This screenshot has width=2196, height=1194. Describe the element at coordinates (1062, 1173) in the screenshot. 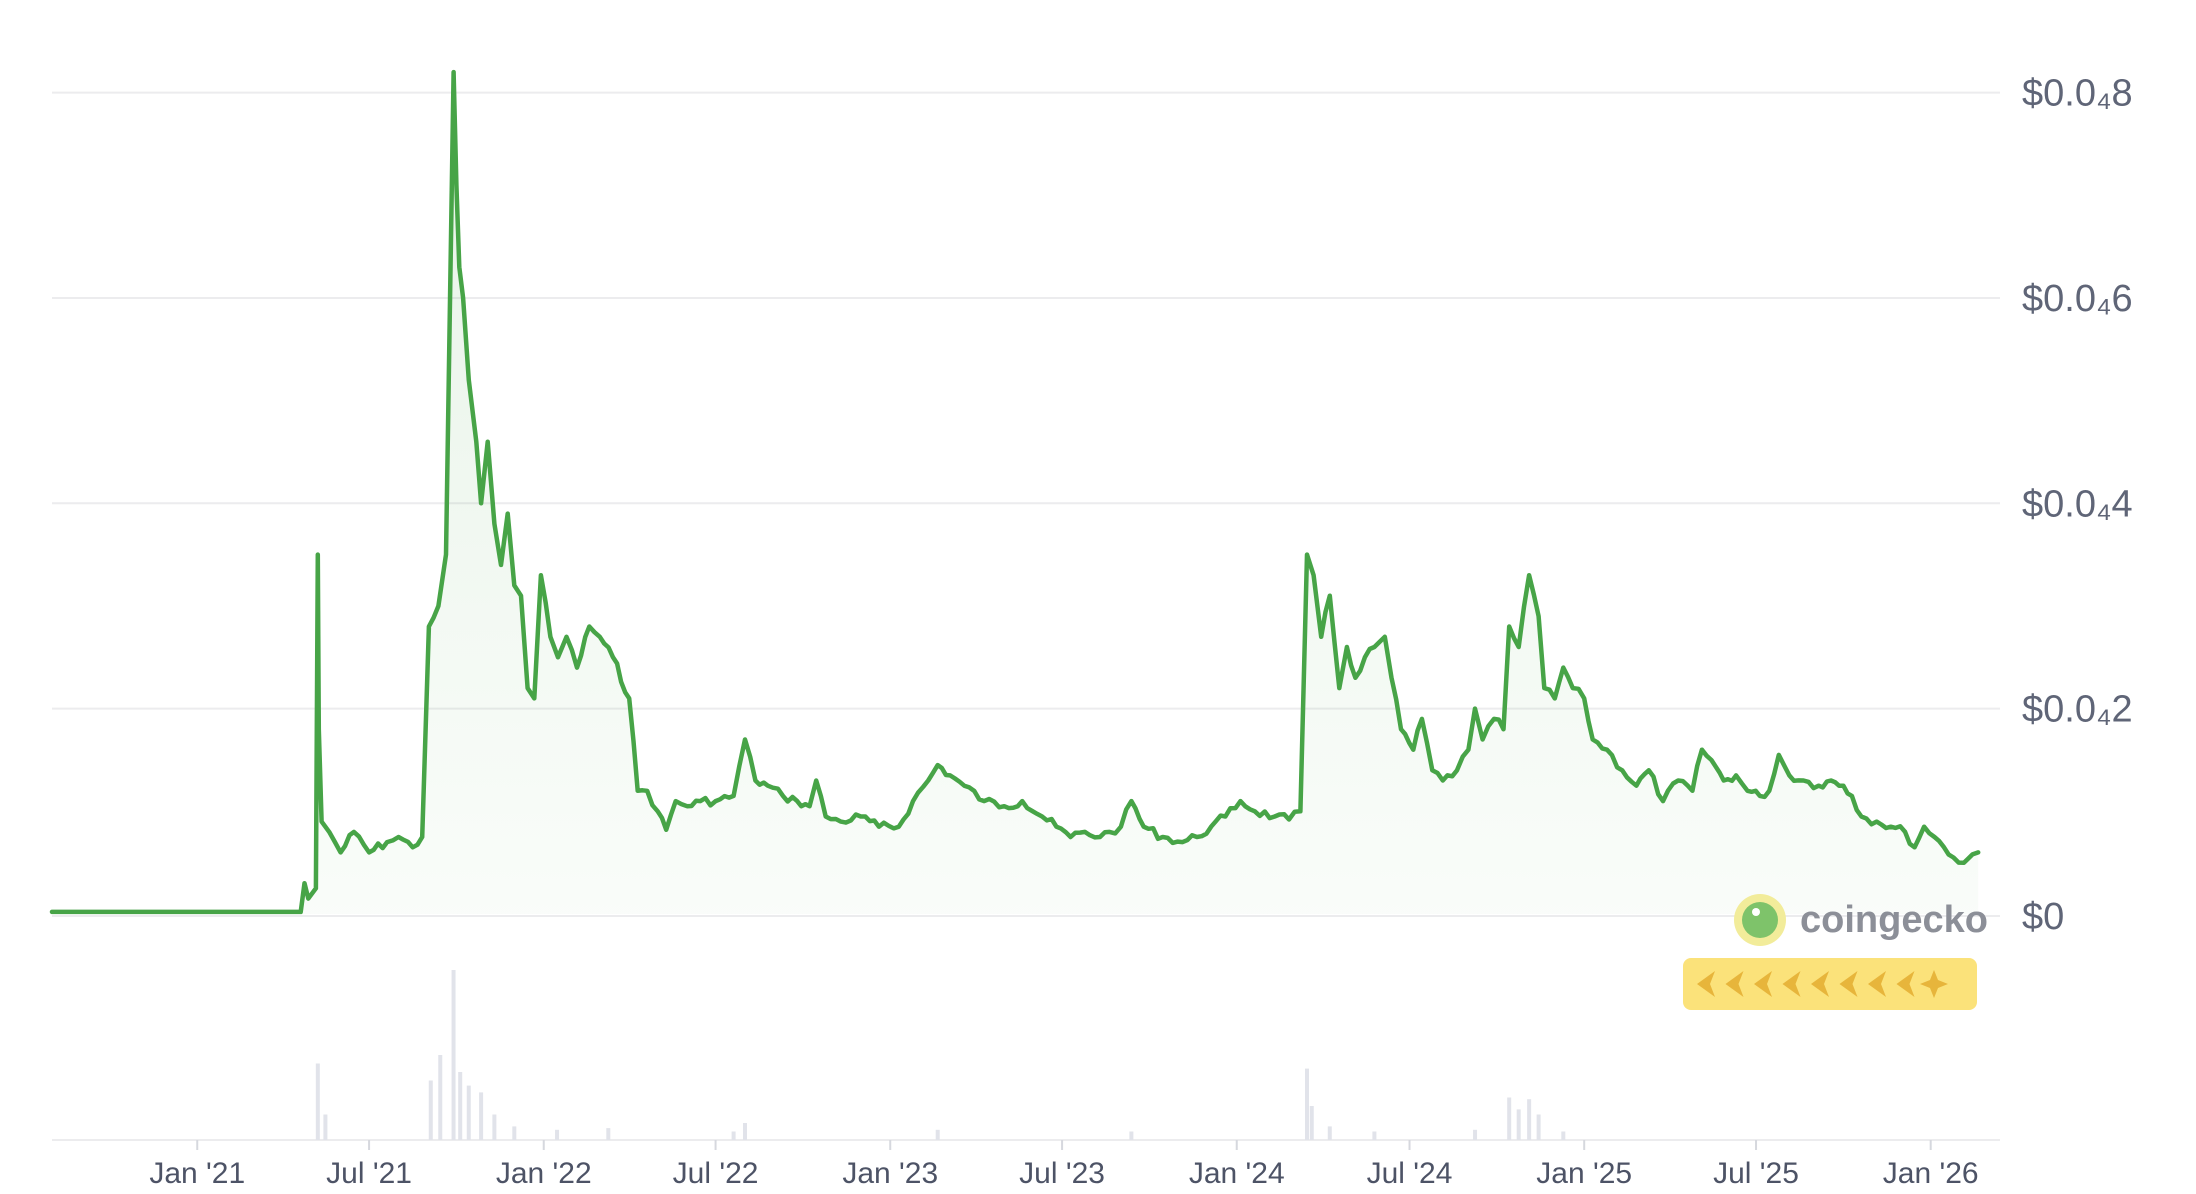

I see `x-tick-label: Jul '23` at that location.